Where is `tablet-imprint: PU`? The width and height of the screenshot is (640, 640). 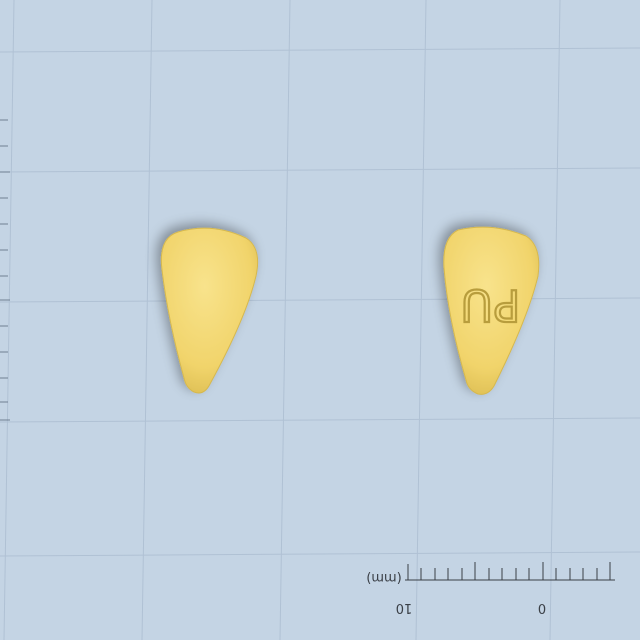
tablet-imprint: PU is located at coordinates (490, 304).